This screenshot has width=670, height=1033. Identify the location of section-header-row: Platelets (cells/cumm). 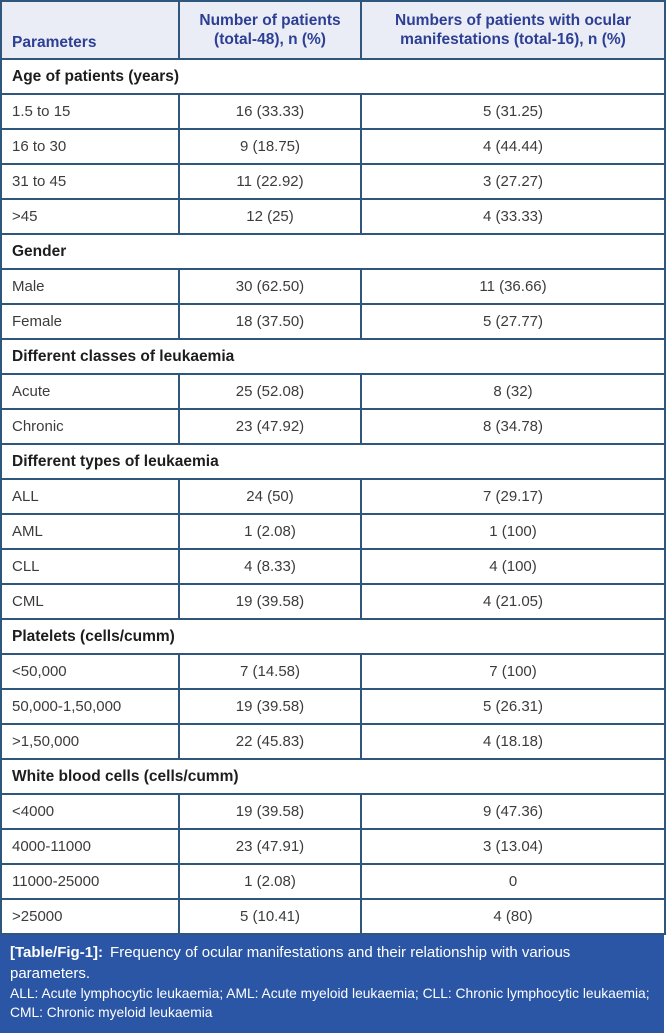
(333, 636).